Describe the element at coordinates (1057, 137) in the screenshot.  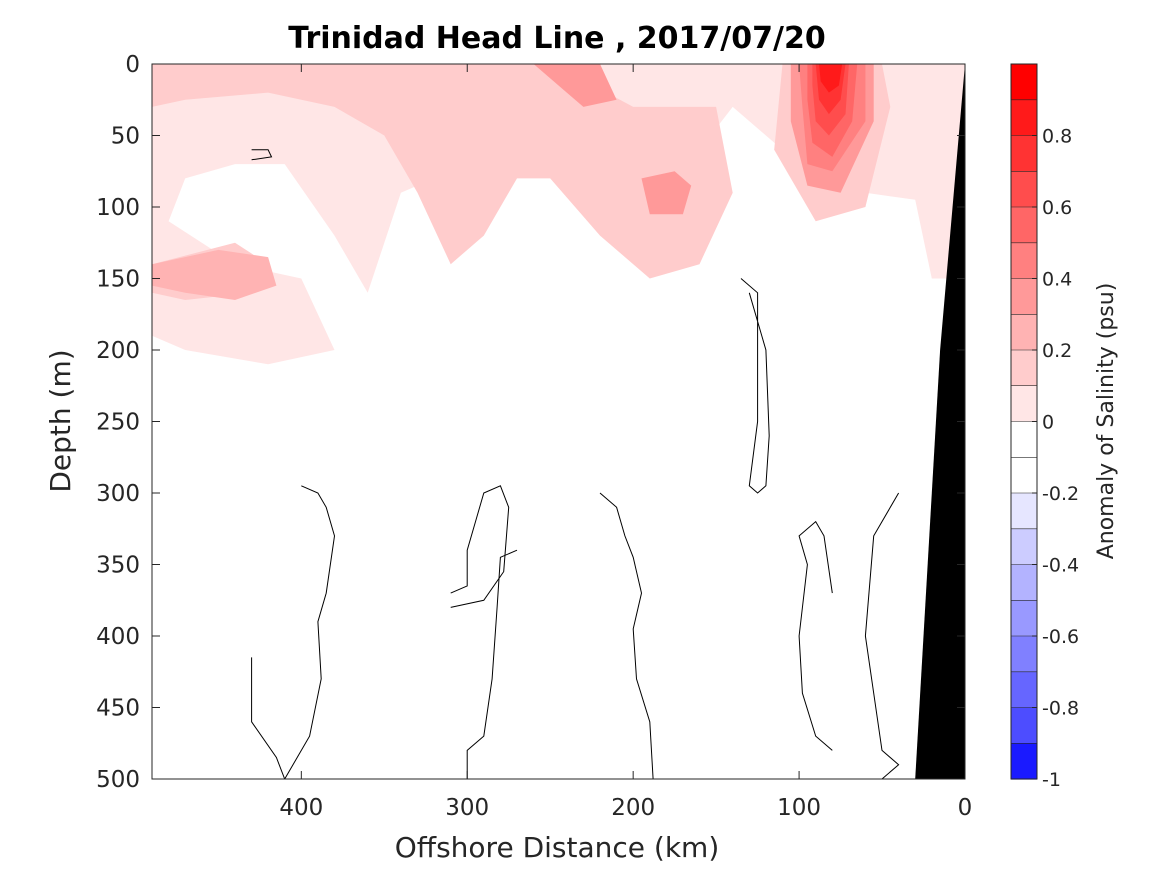
I see `colorbar-tick-label: 0.8` at that location.